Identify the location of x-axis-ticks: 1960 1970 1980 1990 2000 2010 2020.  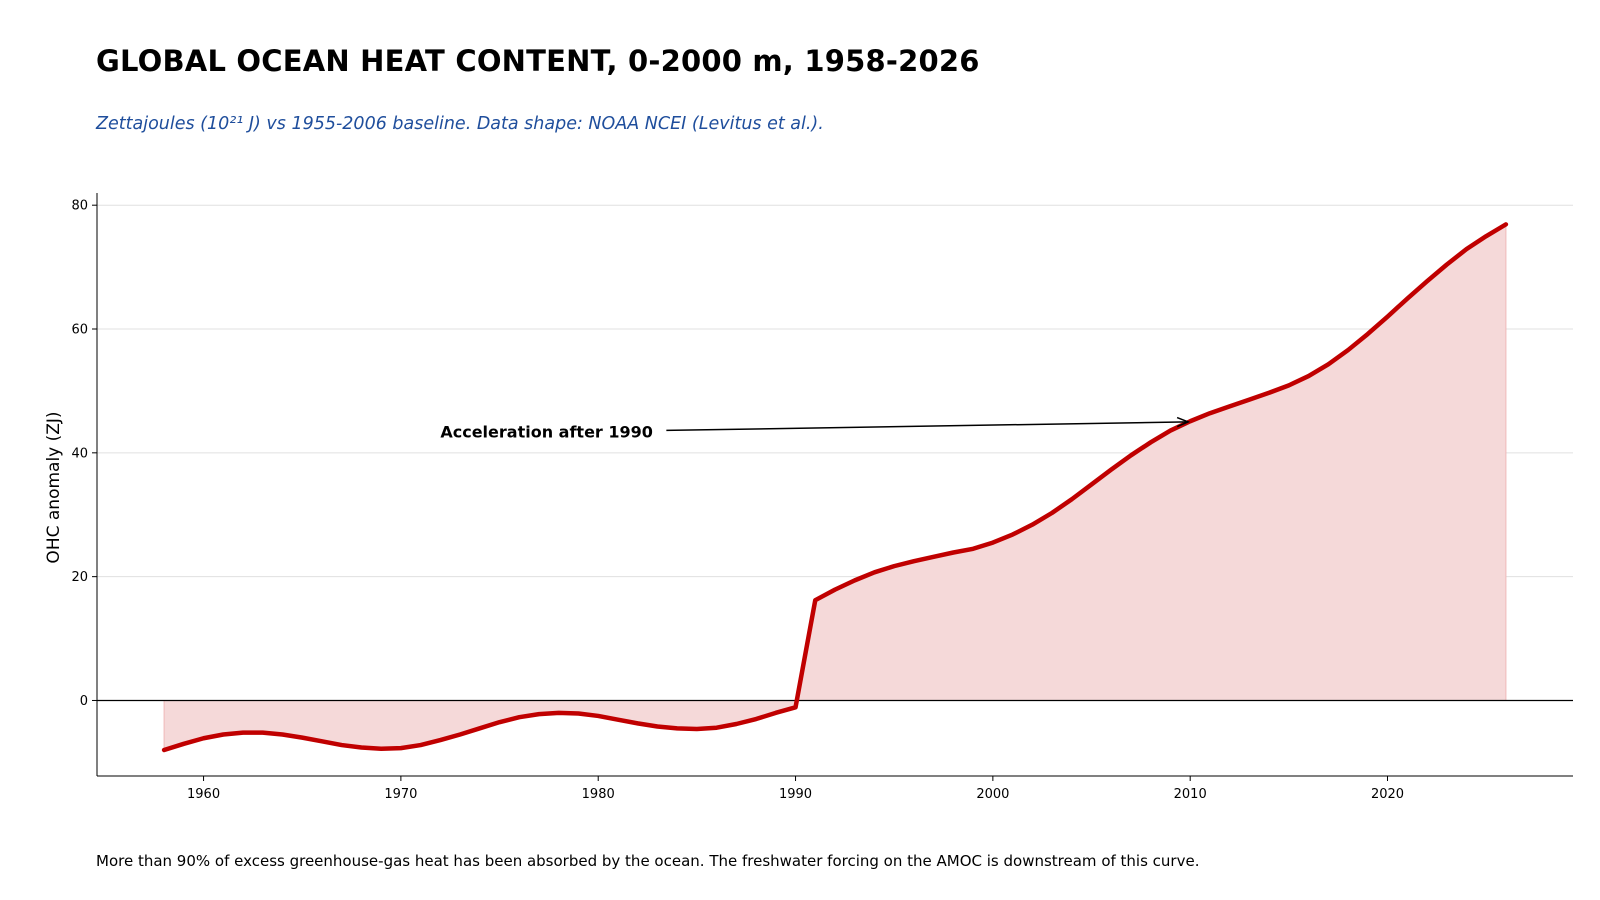
(795, 789).